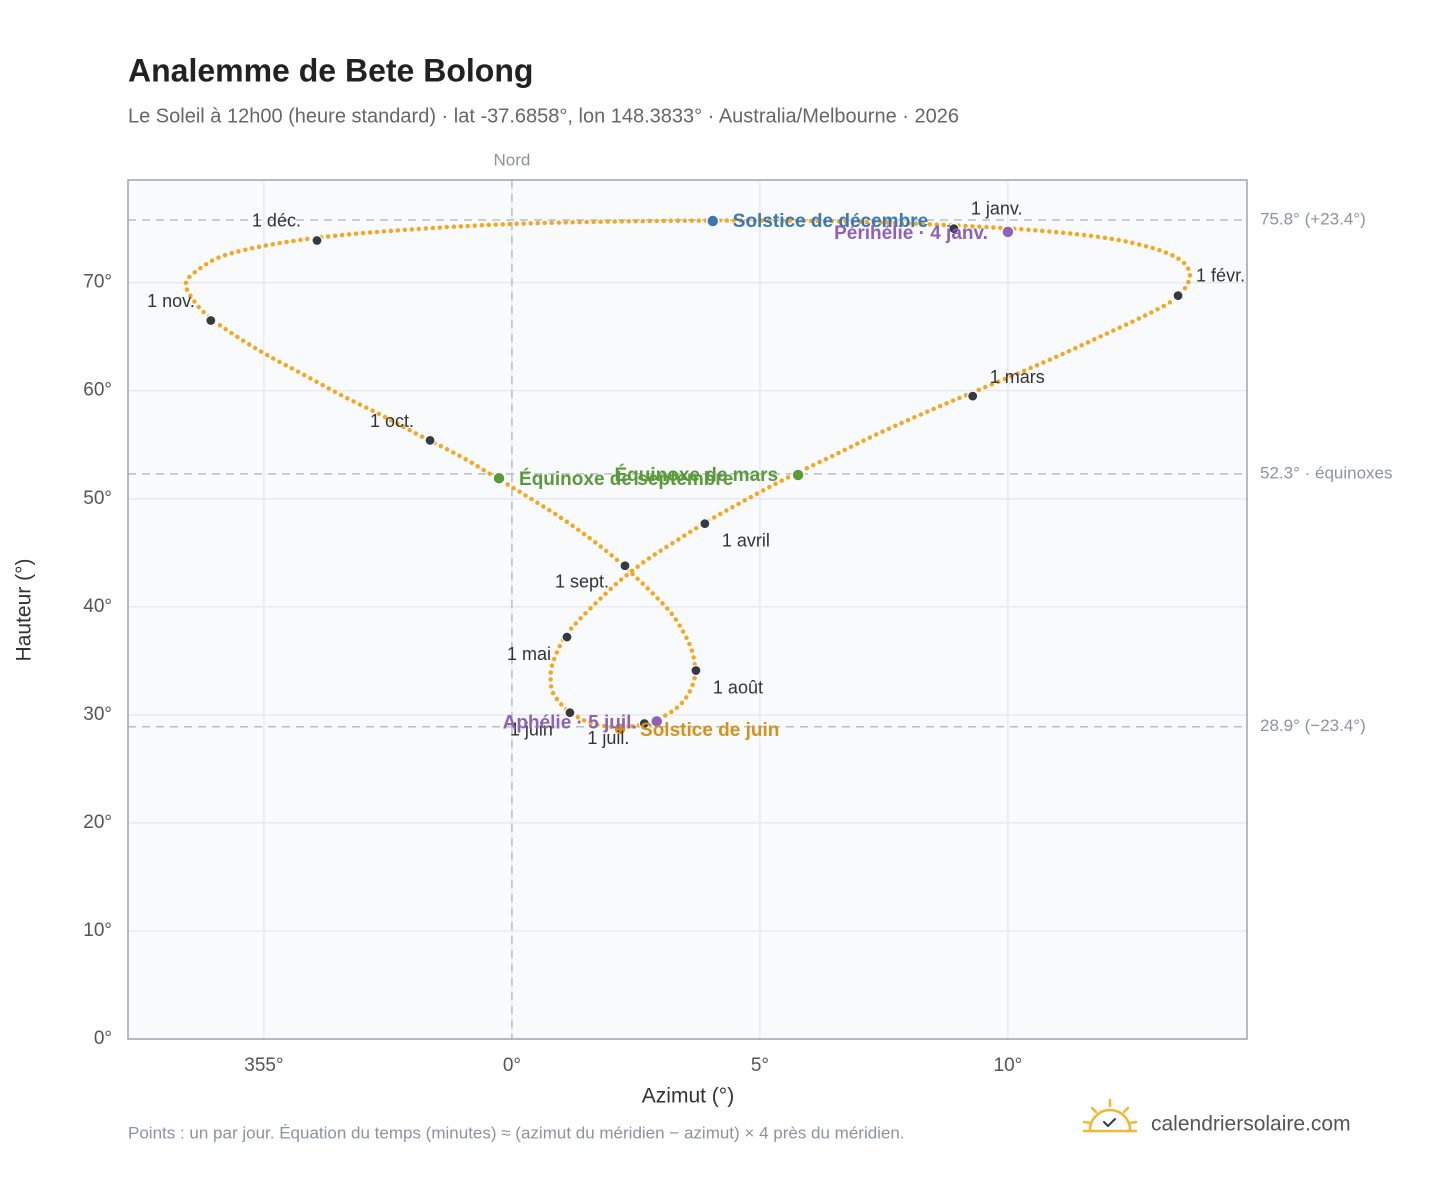 The image size is (1448, 1188). What do you see at coordinates (263, 1065) in the screenshot?
I see `x-tick-label: 355°` at bounding box center [263, 1065].